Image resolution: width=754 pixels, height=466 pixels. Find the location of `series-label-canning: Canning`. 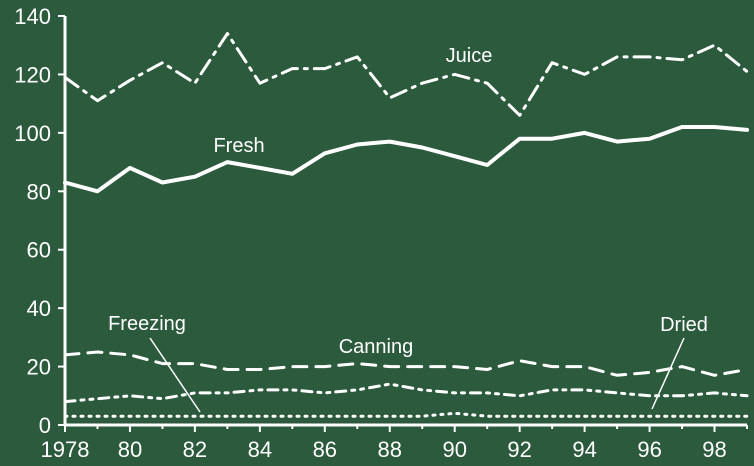

series-label-canning: Canning is located at coordinates (376, 347).